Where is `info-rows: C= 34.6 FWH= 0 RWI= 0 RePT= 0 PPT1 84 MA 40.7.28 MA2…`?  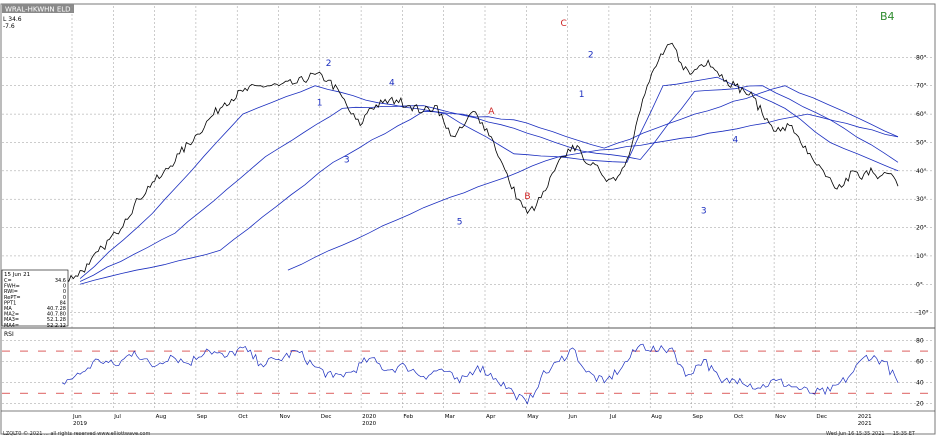
info-rows: C= 34.6 FWH= 0 RWI= 0 RePT= 0 PPT1 84 MA 40.7.28 MA2… is located at coordinates (35, 303).